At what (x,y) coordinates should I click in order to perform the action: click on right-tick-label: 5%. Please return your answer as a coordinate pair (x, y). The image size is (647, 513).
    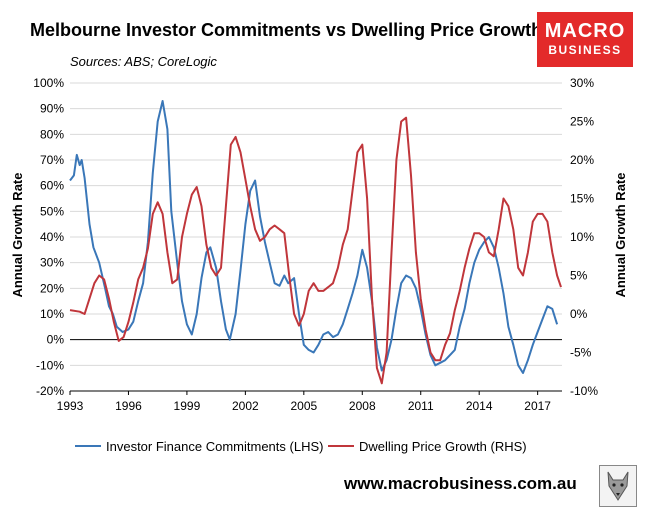
    Looking at the image, I should click on (579, 276).